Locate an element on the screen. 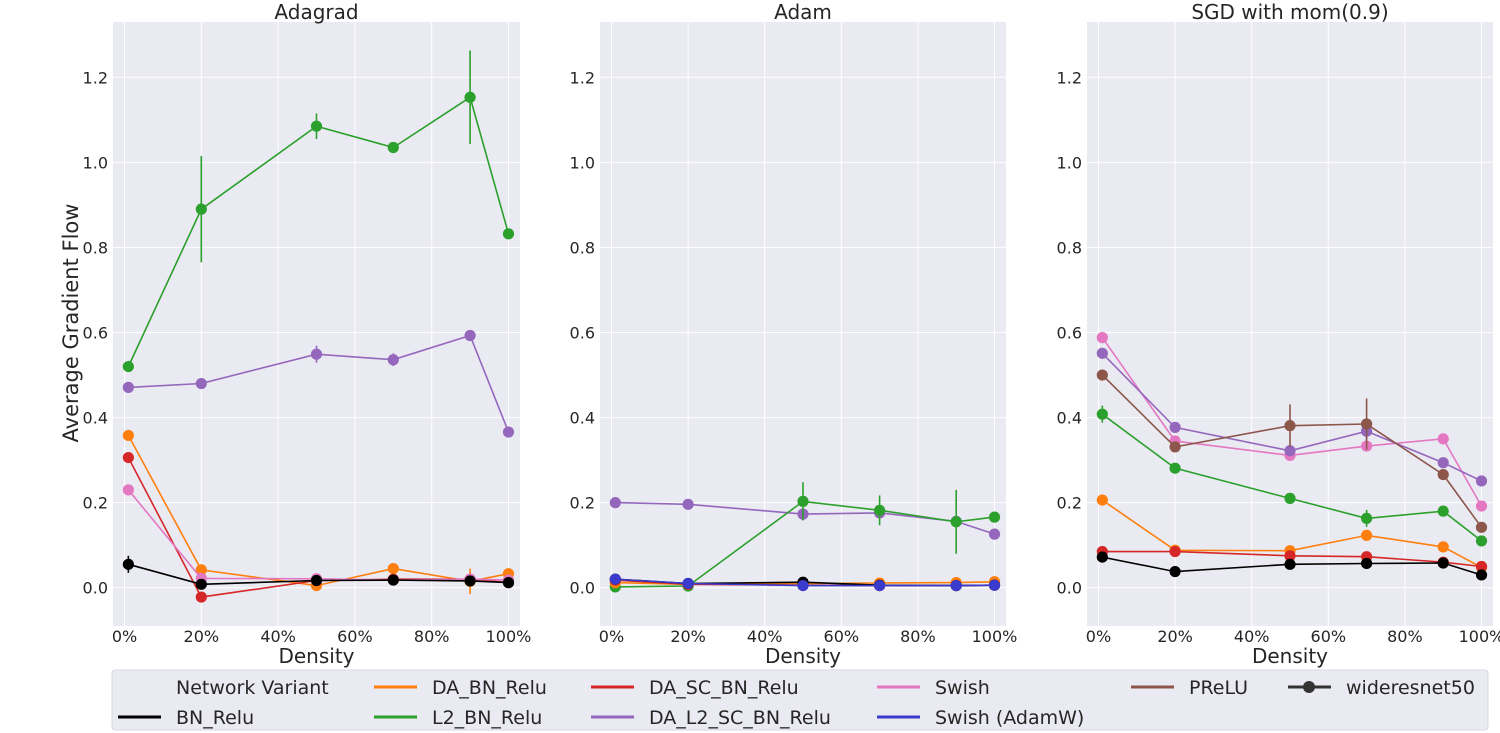  y-tick-label: 0.6 is located at coordinates (1069, 333).